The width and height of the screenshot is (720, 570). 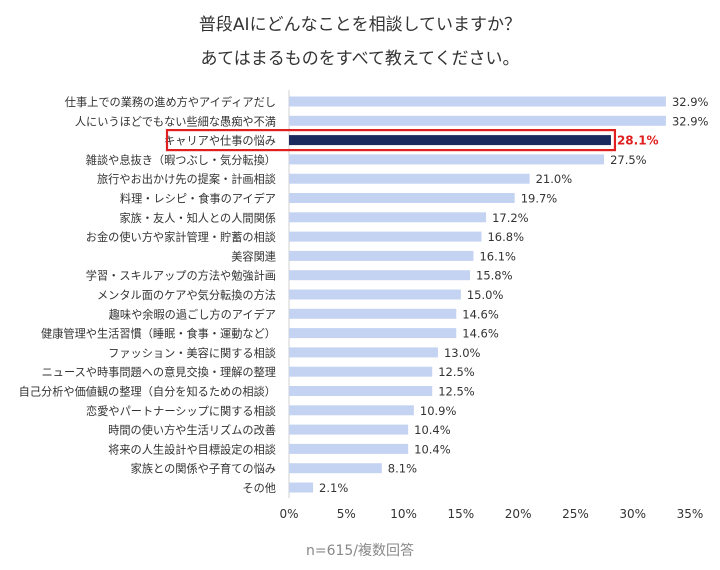 What do you see at coordinates (198, 199) in the screenshot?
I see `category-label: 料理・レシピ・食事のアイデア` at bounding box center [198, 199].